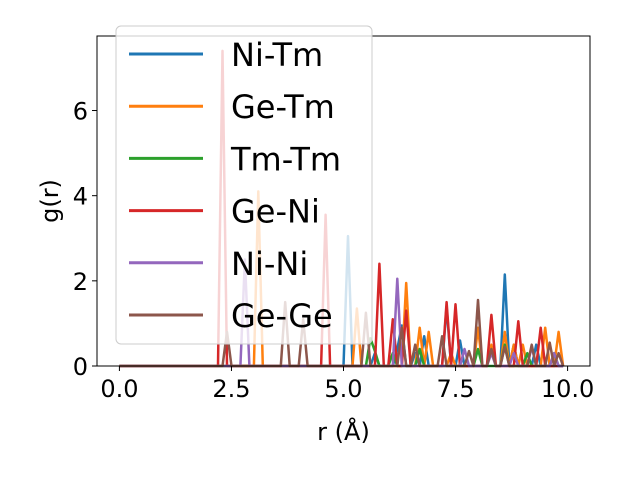 This screenshot has height=480, width=640. I want to click on legend-label-ge-ni: Ge-Ni, so click(275, 212).